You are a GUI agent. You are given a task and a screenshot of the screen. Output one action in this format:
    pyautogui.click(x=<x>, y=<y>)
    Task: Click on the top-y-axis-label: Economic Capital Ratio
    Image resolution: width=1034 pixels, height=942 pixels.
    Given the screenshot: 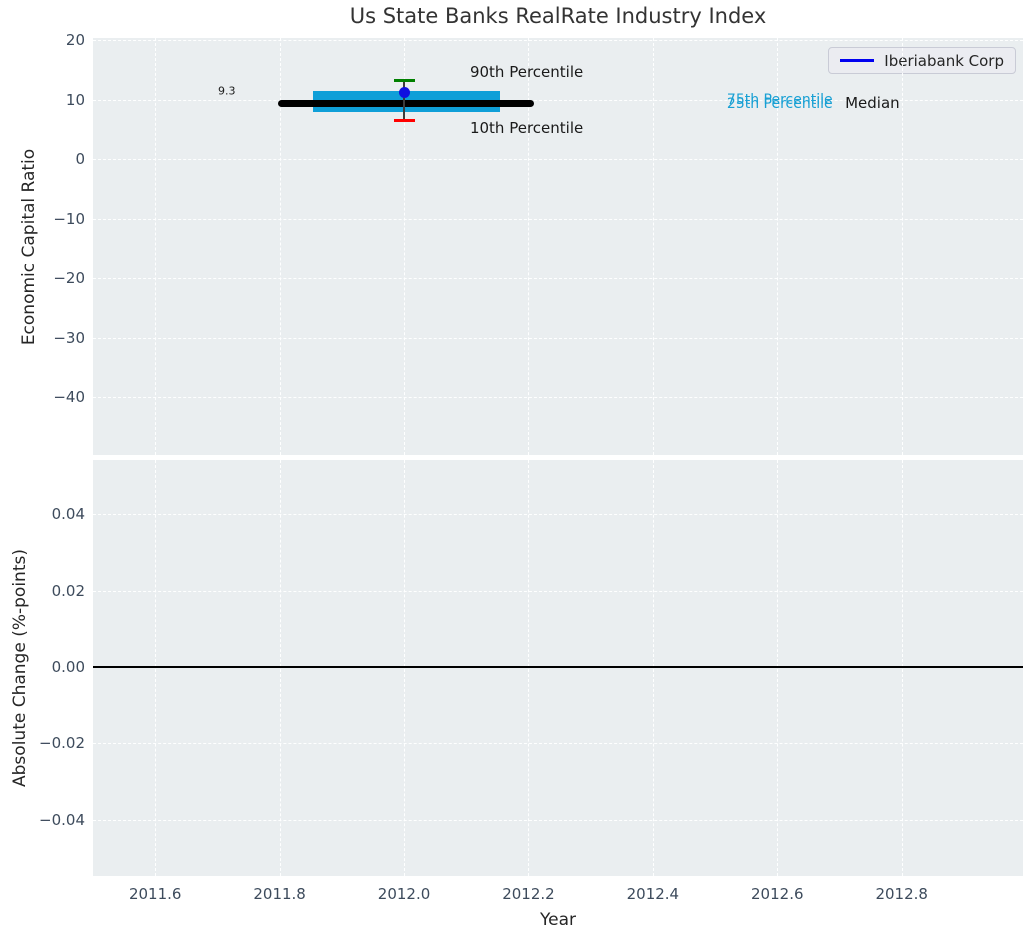 What is the action you would take?
    pyautogui.click(x=29, y=247)
    